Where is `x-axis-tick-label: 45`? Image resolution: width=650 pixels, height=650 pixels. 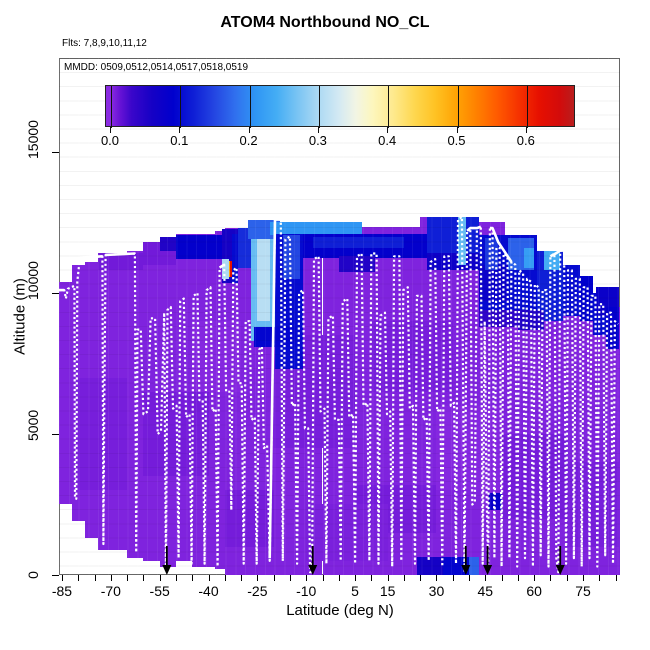
x-axis-tick-label: 45 is located at coordinates (485, 591).